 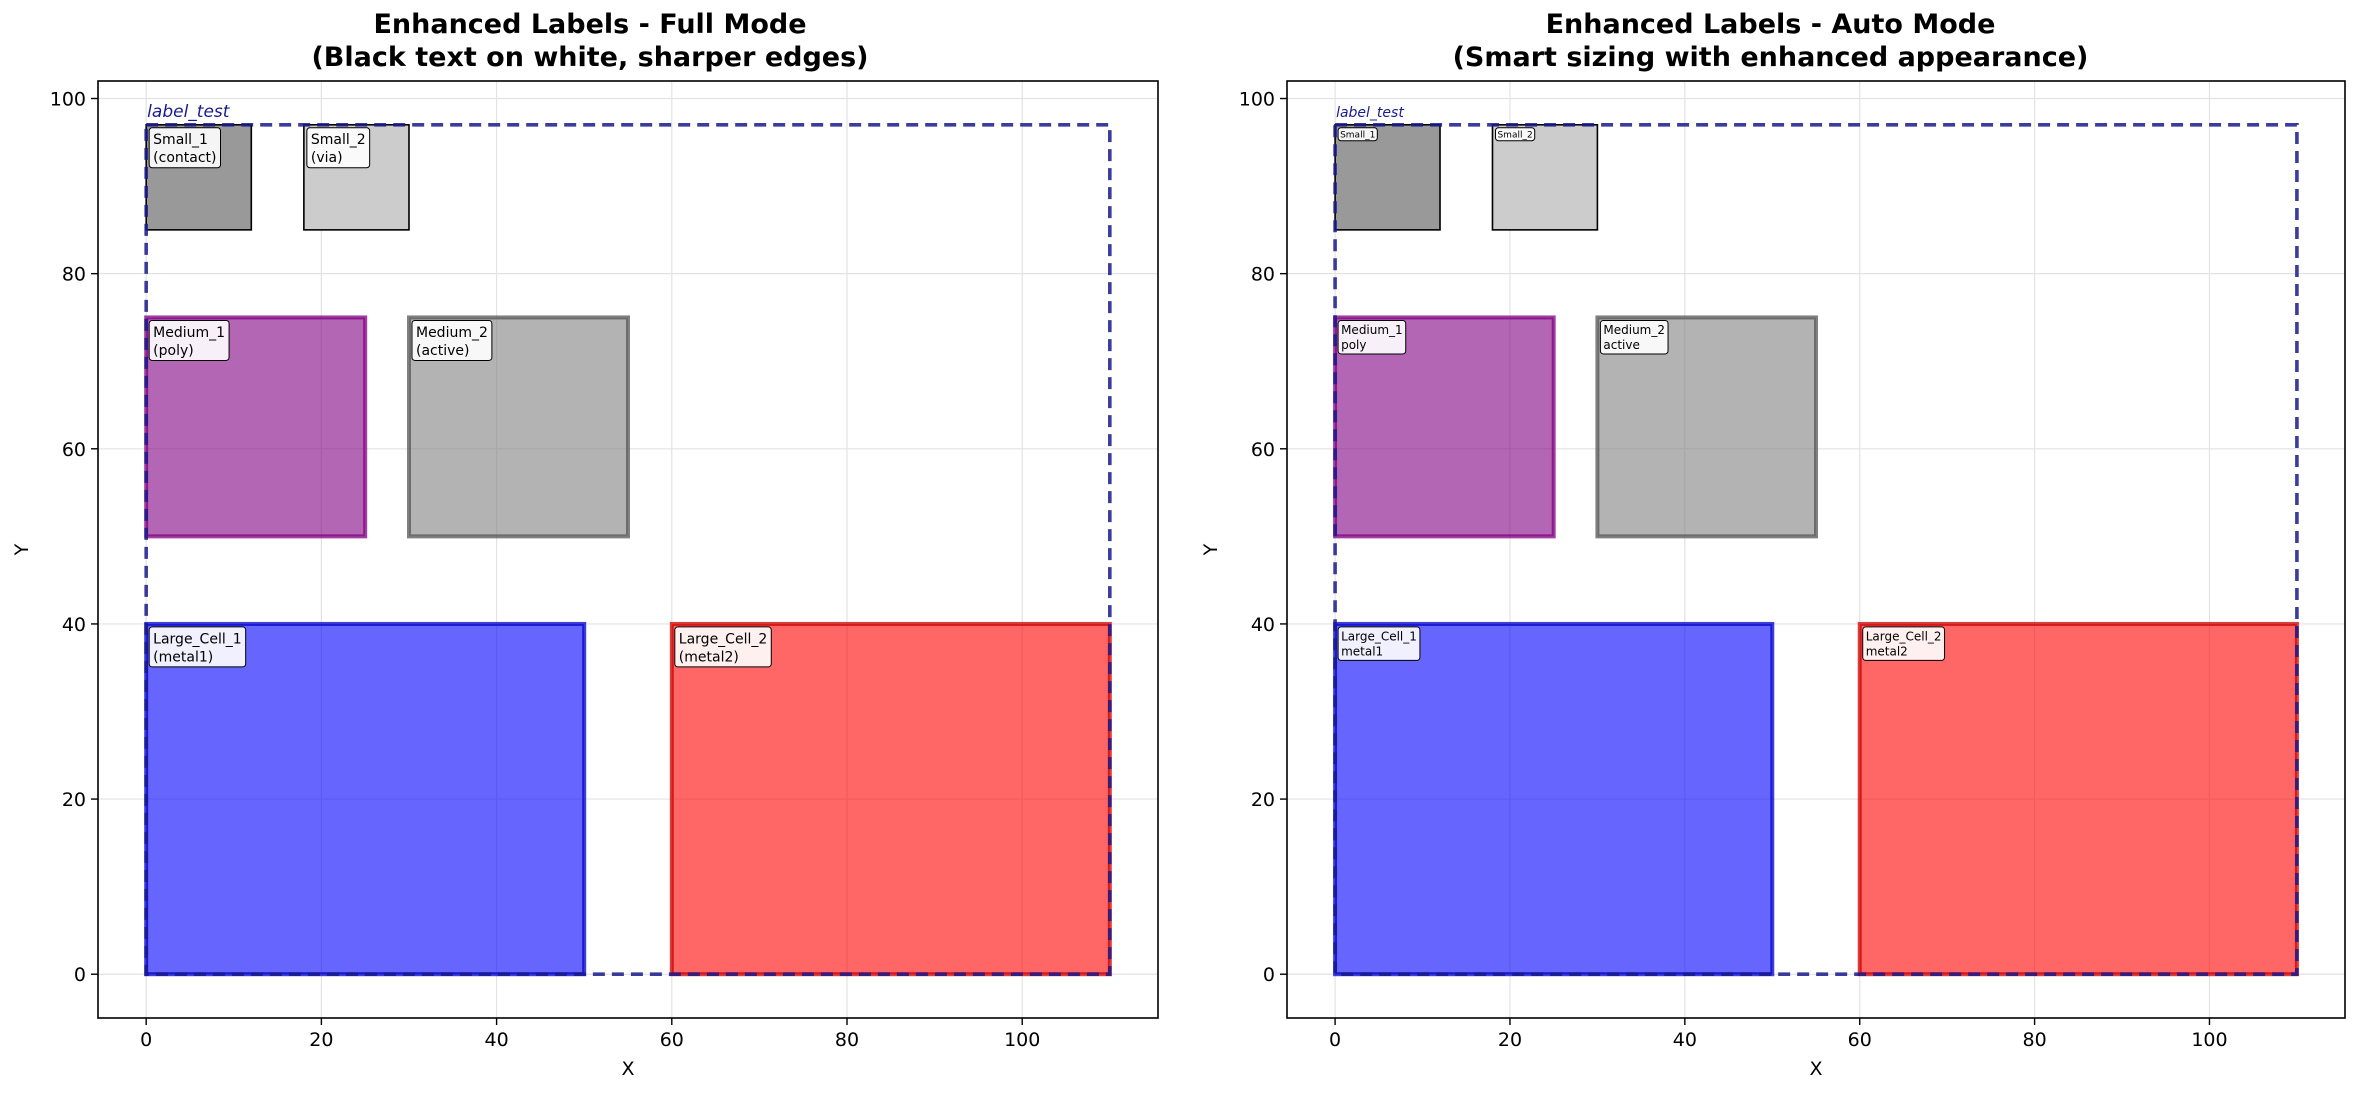 I want to click on label-text: Large_Cell_1 metal1, so click(x=1379, y=643).